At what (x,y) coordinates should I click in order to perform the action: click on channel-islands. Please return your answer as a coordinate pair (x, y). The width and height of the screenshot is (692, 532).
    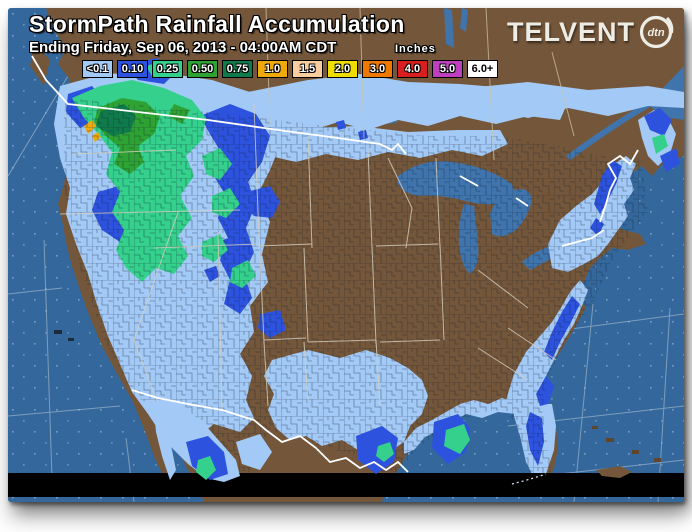
    Looking at the image, I should click on (64, 335).